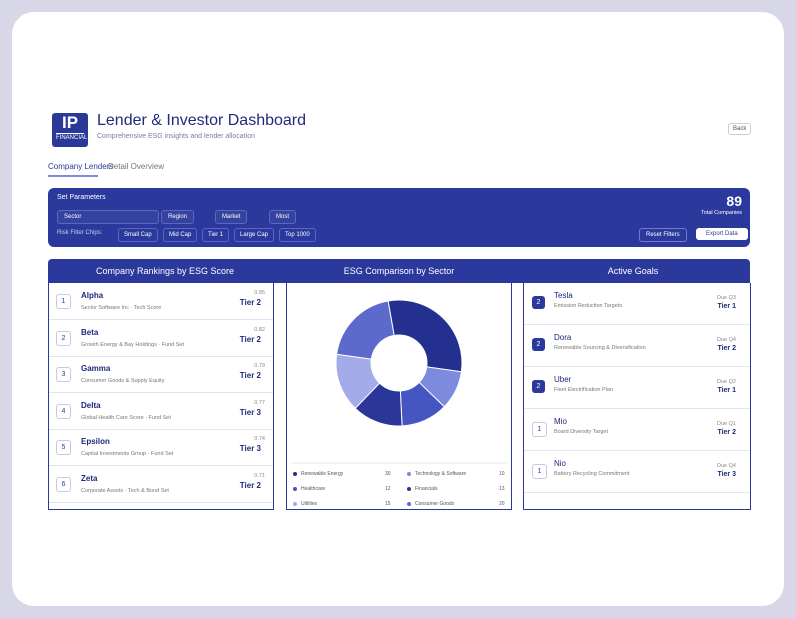  I want to click on legend-label: Renewable Energy, so click(322, 474).